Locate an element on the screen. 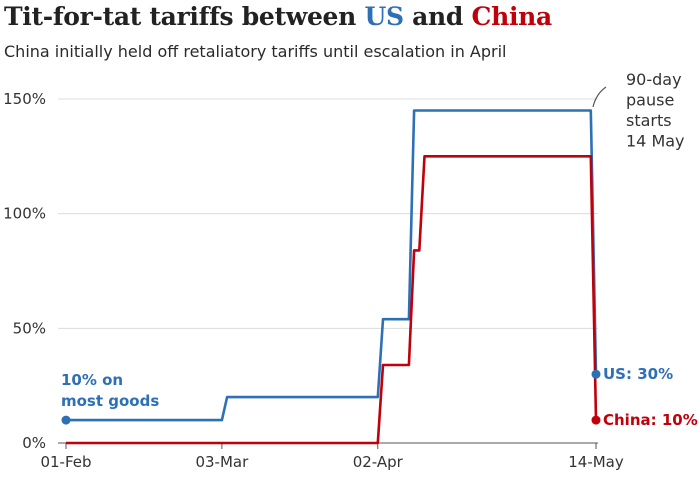 The height and width of the screenshot is (479, 700). x-tick-label: 03-Mar is located at coordinates (222, 462).